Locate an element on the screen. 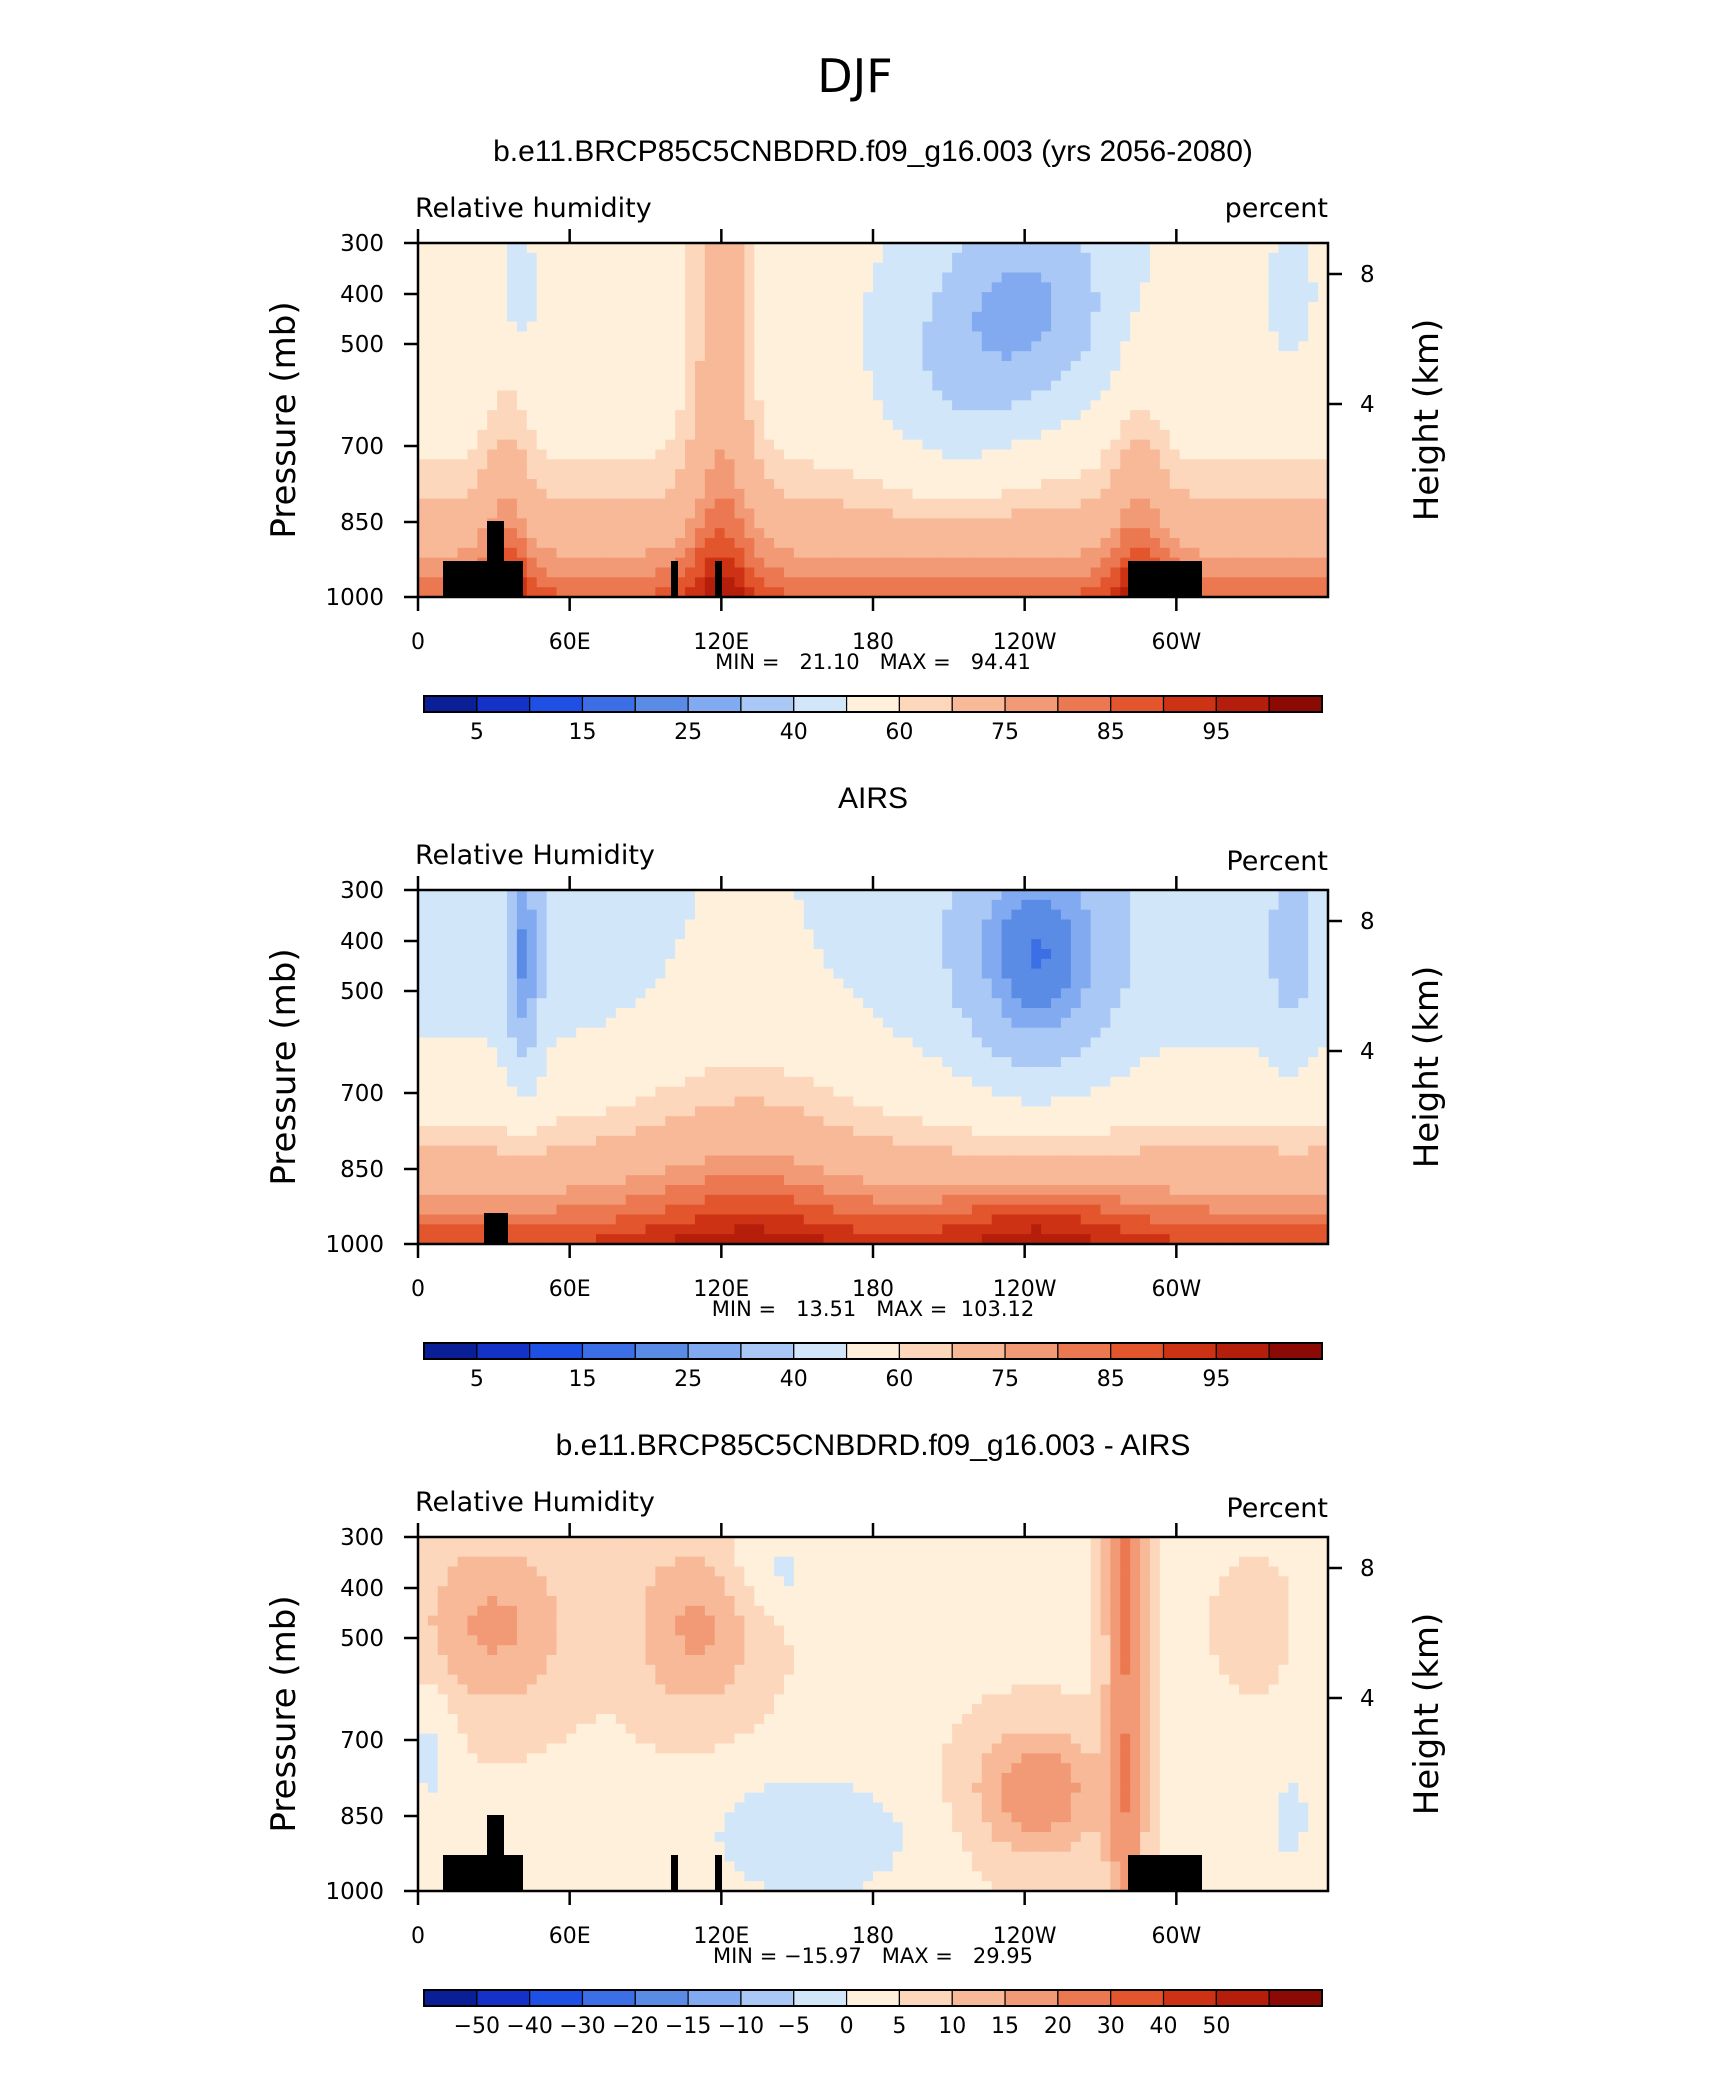 The width and height of the screenshot is (1710, 2074). y-axis-label: Pressure (mb) is located at coordinates (284, 419).